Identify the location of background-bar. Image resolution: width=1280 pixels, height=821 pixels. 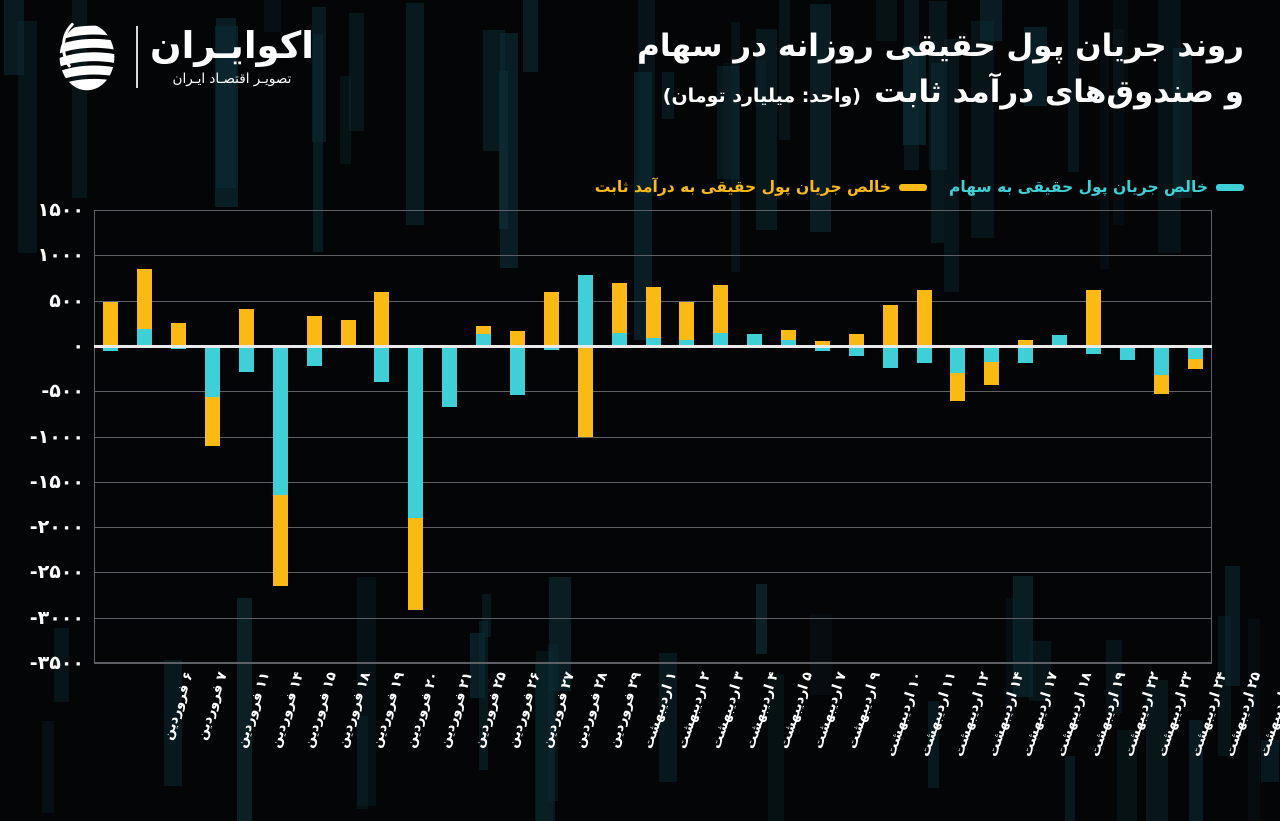
(1254, 720).